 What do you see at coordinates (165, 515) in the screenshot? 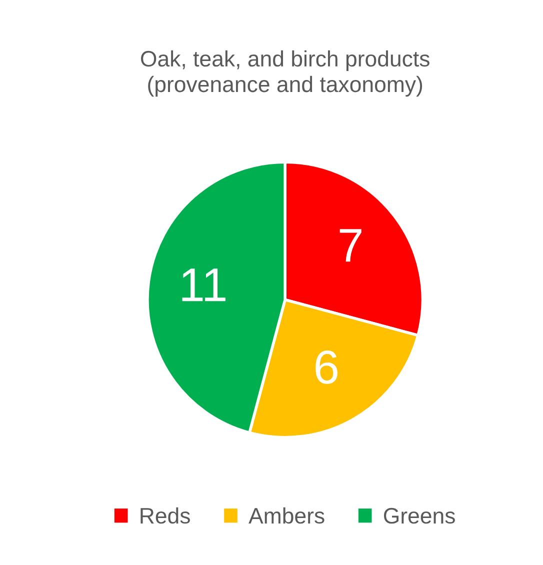
I see `legend-label: Reds` at bounding box center [165, 515].